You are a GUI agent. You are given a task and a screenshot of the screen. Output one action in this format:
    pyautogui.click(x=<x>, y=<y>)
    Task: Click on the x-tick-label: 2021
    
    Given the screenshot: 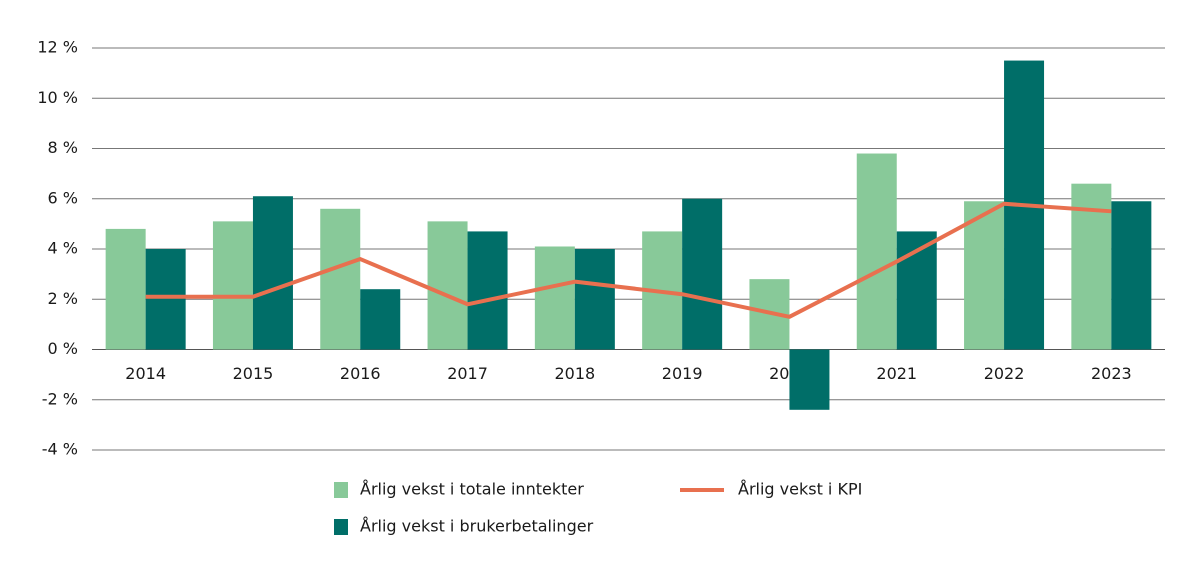 What is the action you would take?
    pyautogui.click(x=896, y=373)
    